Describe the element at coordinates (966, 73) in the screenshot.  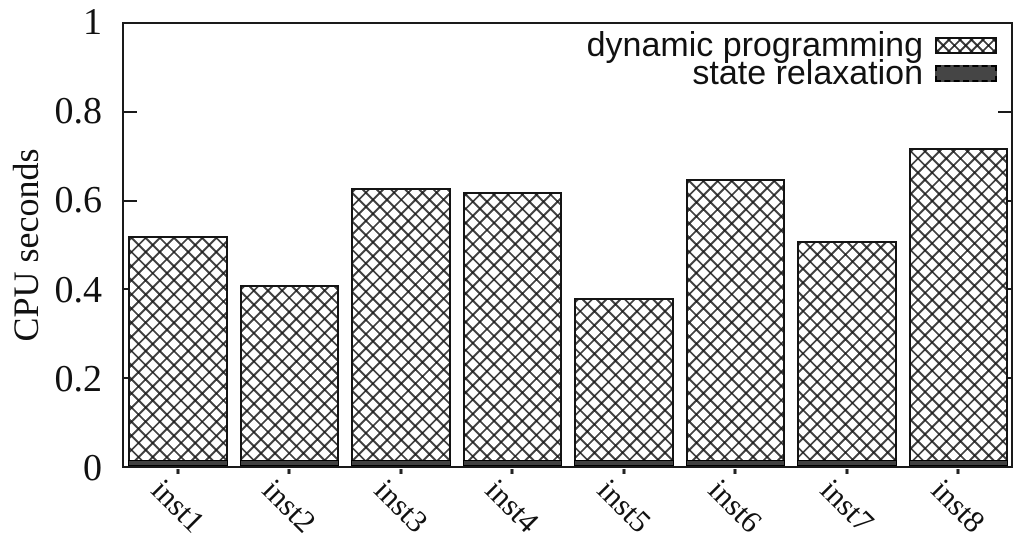
I see `legend-swatch-state-relaxation` at that location.